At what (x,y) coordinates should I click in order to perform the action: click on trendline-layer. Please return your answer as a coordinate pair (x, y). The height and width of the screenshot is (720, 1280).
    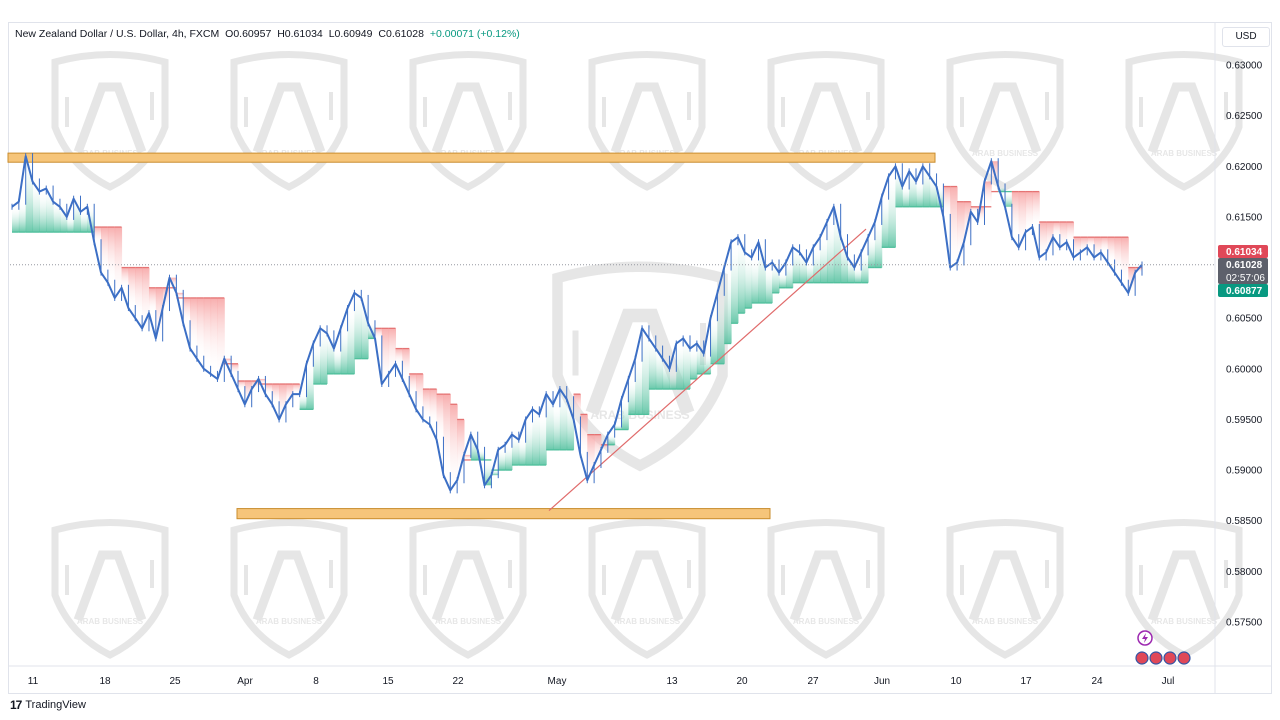
    Looking at the image, I should click on (707, 370).